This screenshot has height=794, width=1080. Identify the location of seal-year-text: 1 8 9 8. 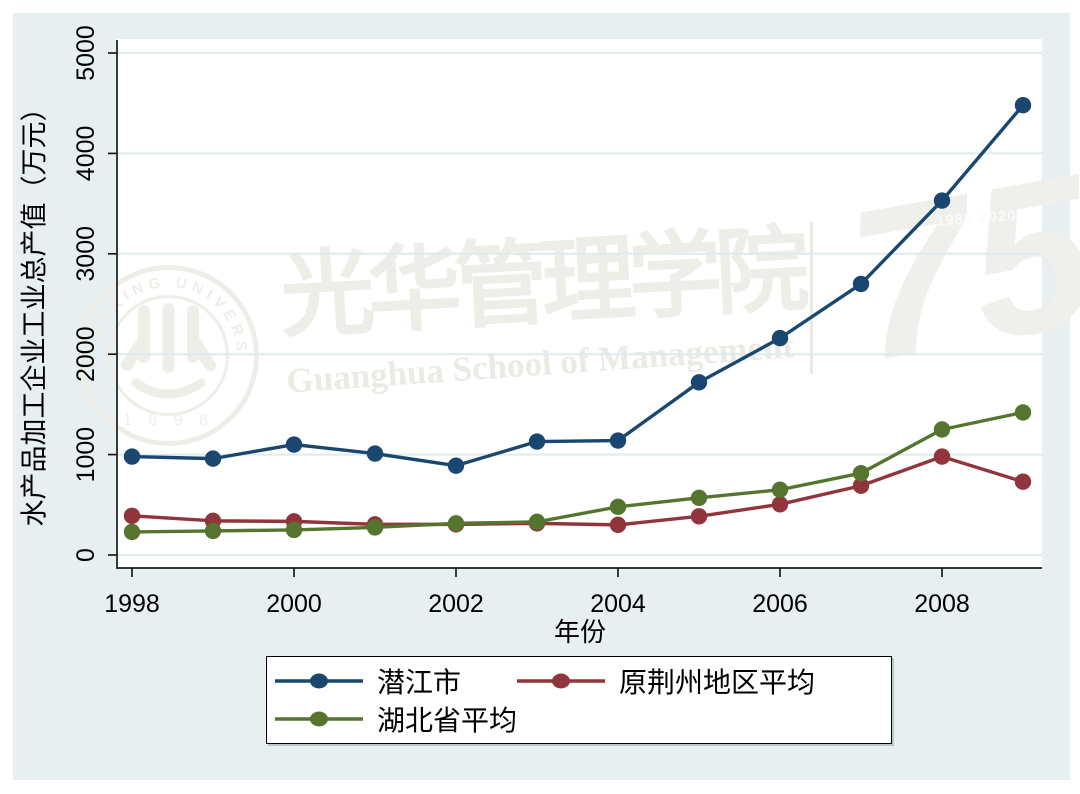
(168, 420).